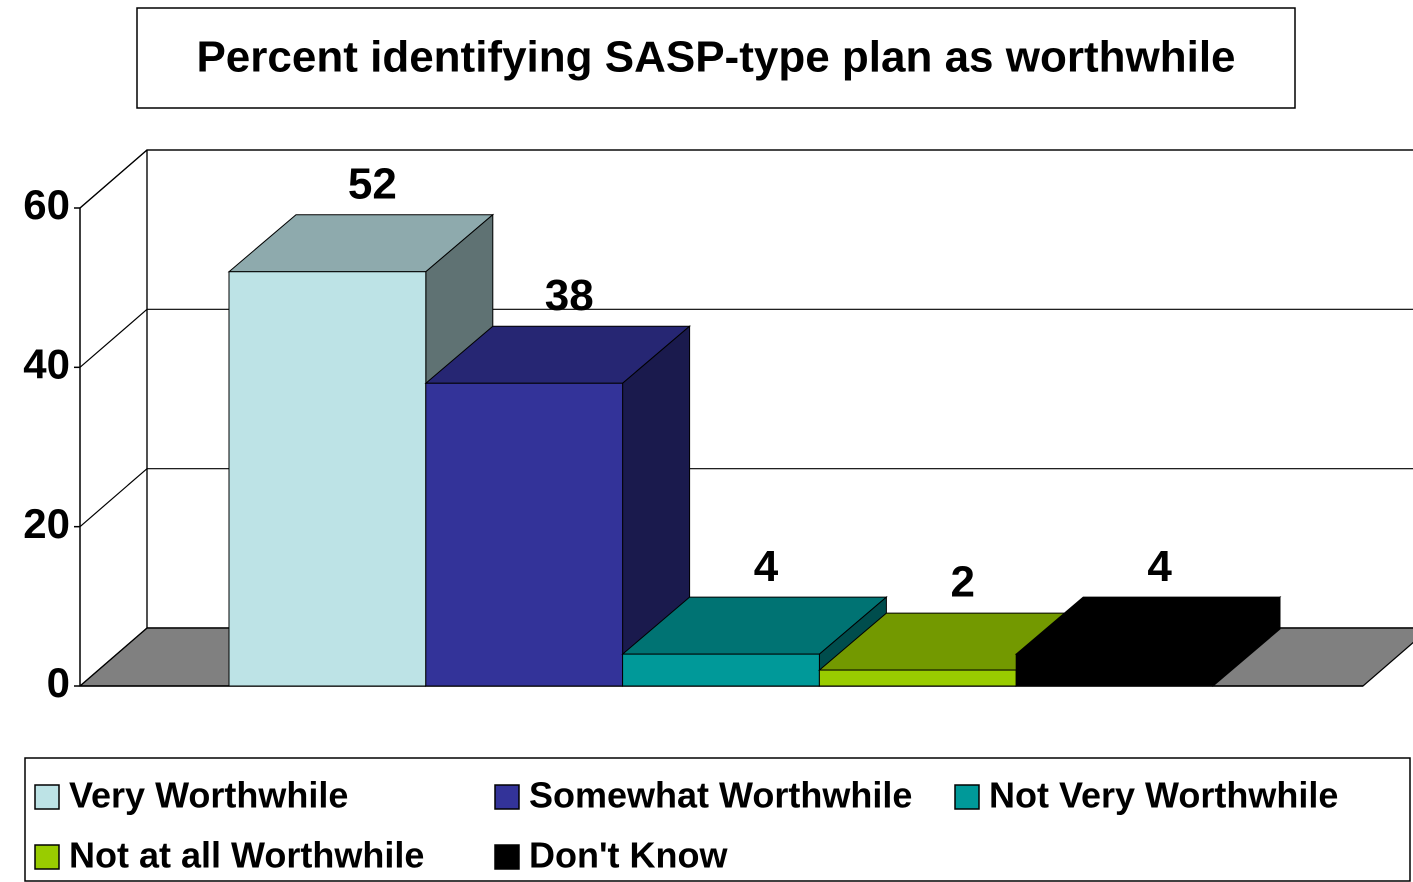  I want to click on value-label: 52, so click(372, 183).